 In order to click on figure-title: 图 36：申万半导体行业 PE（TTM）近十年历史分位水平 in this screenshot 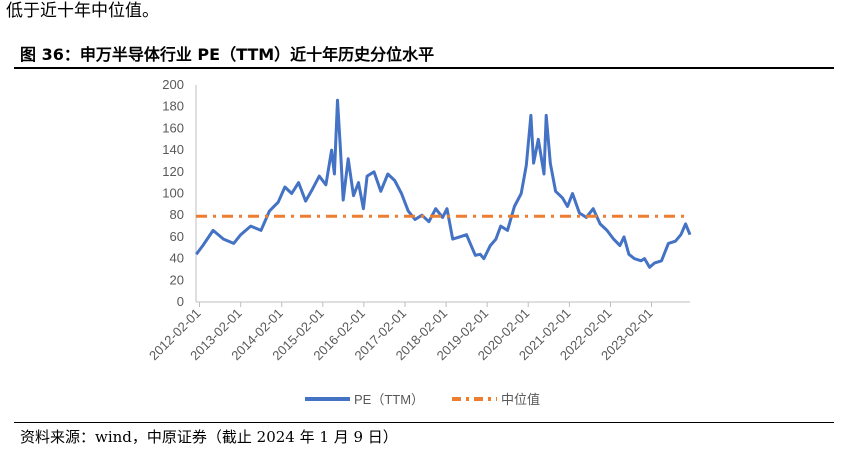, I will do `click(227, 54)`.